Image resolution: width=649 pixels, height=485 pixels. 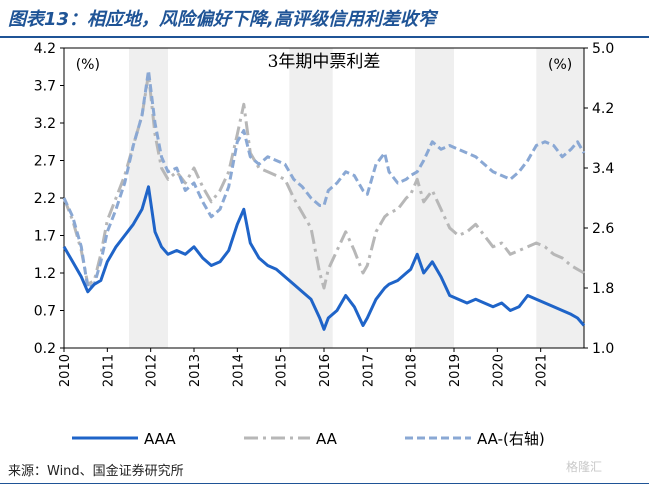 I want to click on right-tick-label: 2.6, so click(x=603, y=229).